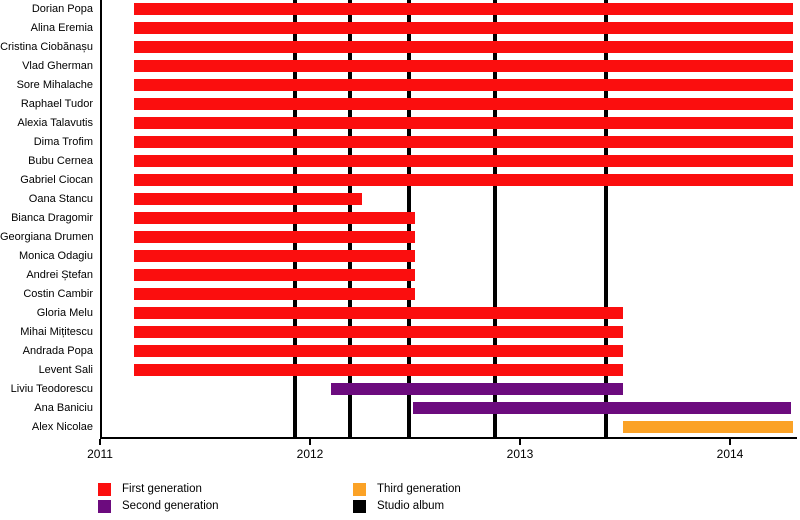 This screenshot has height=520, width=800. I want to click on member-label: Alex Nicolae, so click(62, 427).